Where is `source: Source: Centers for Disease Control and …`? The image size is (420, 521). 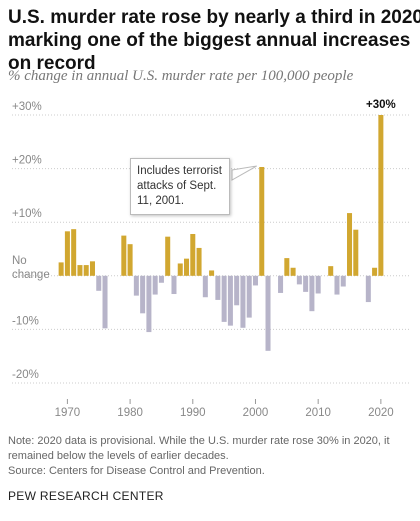
source: Source: Centers for Disease Control and … is located at coordinates (136, 471).